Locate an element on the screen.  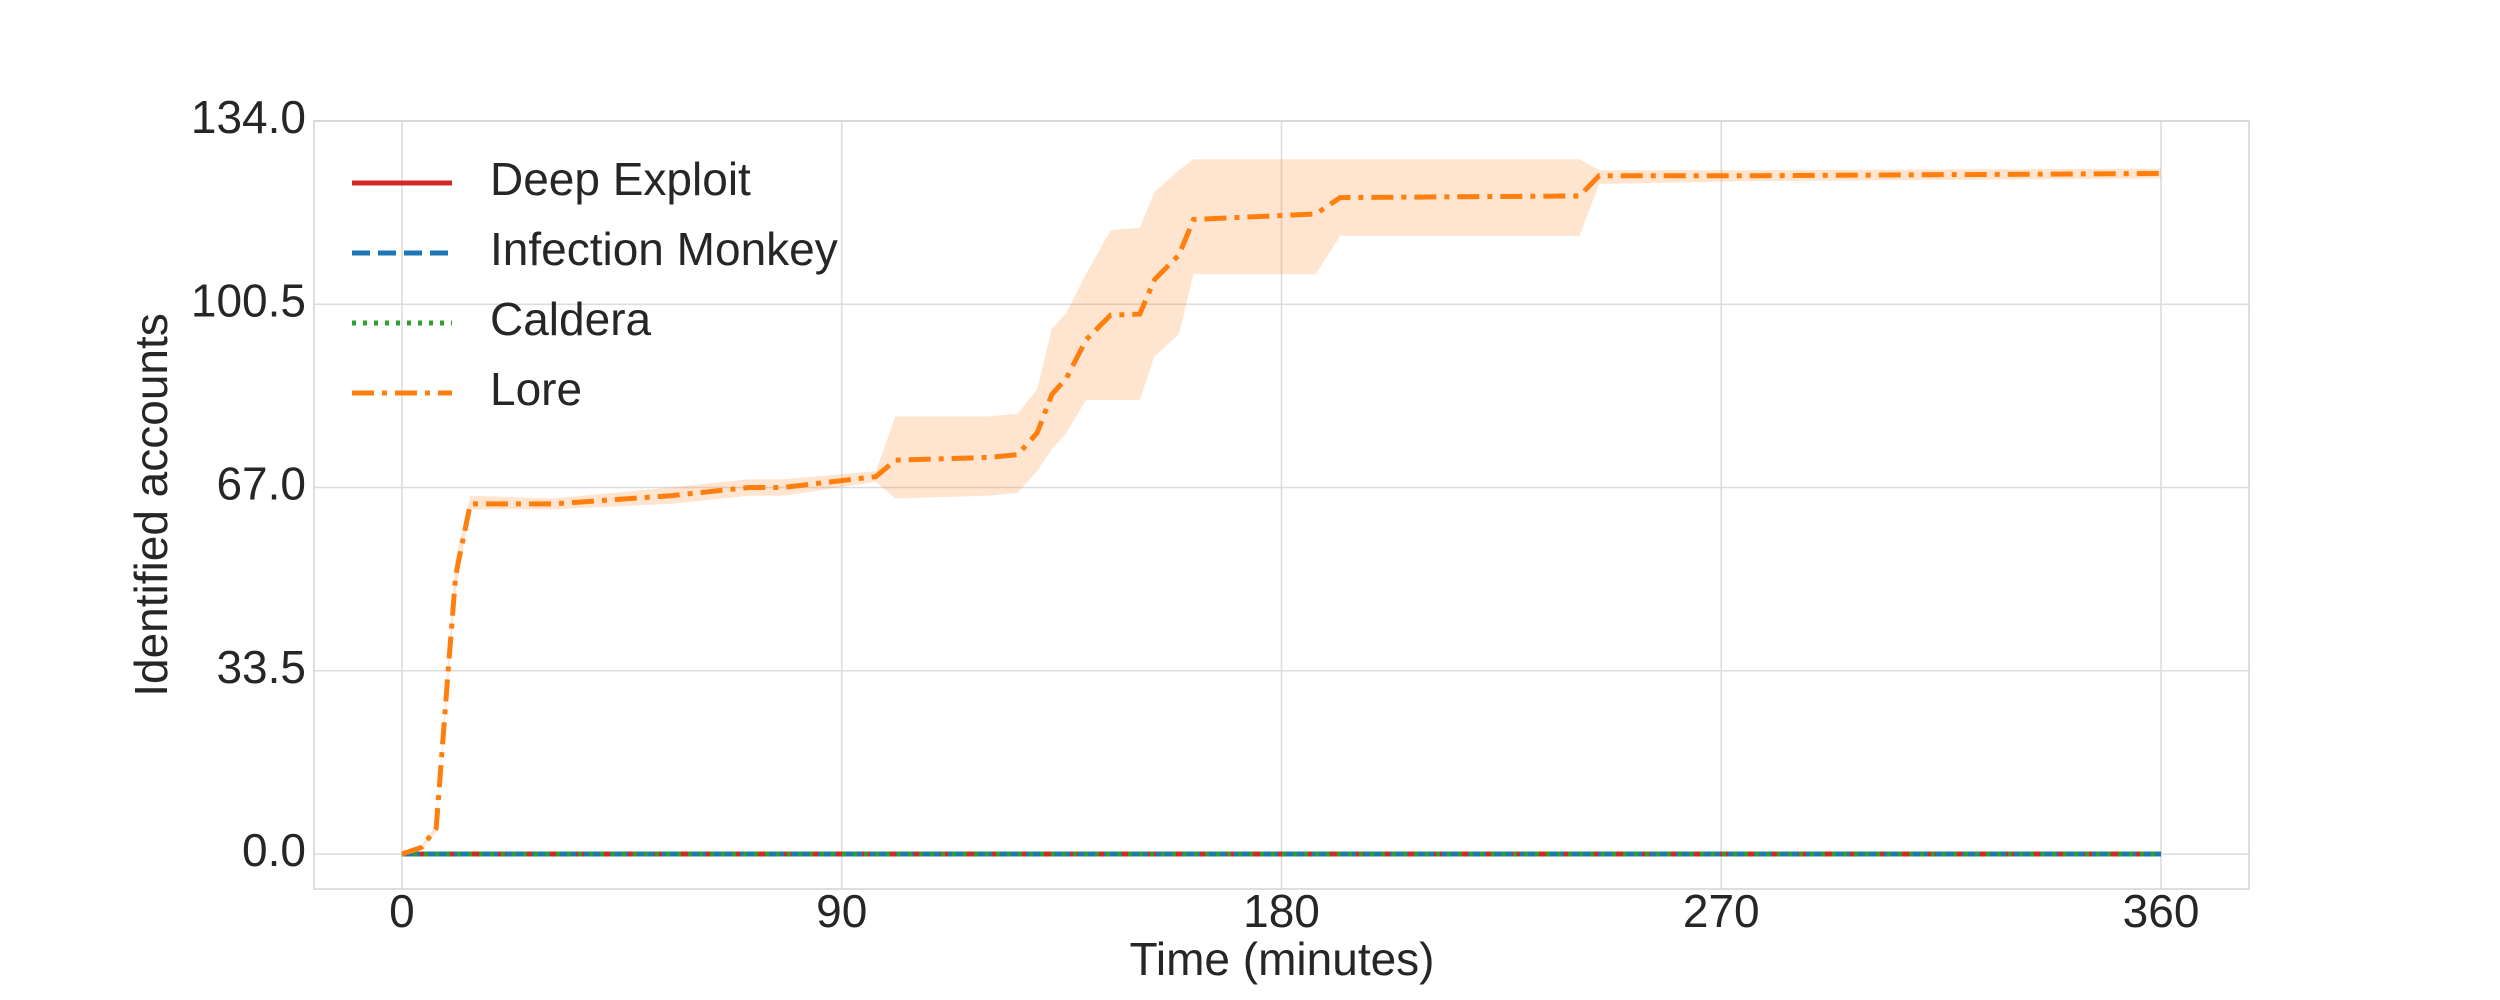
y-axis-label: Identified accounts is located at coordinates (151, 505).